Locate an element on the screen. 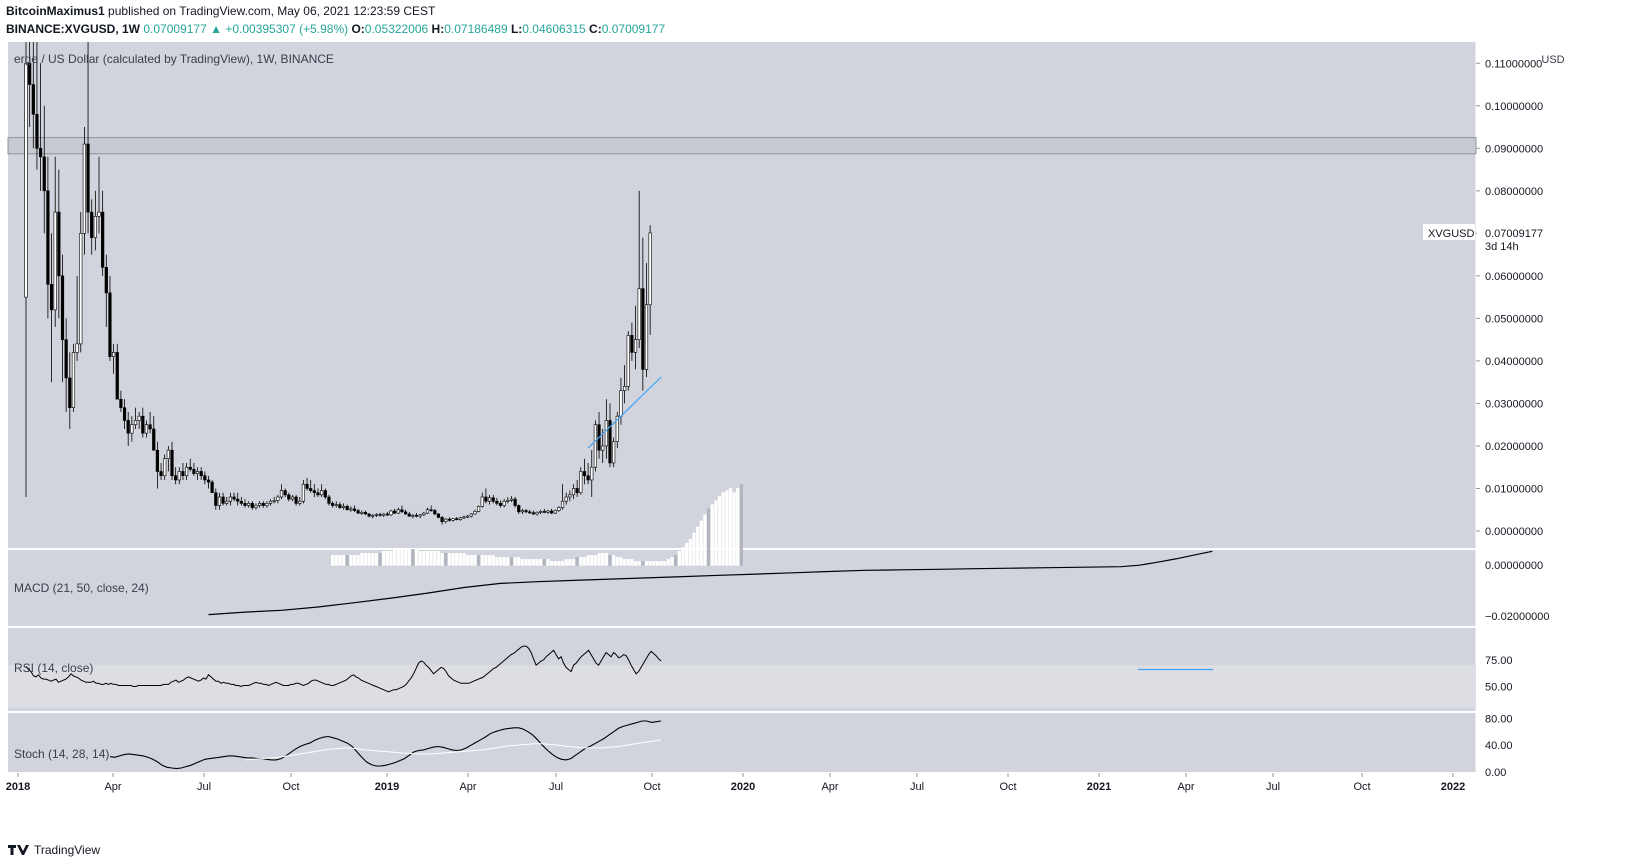  support-trendline is located at coordinates (624, 412).